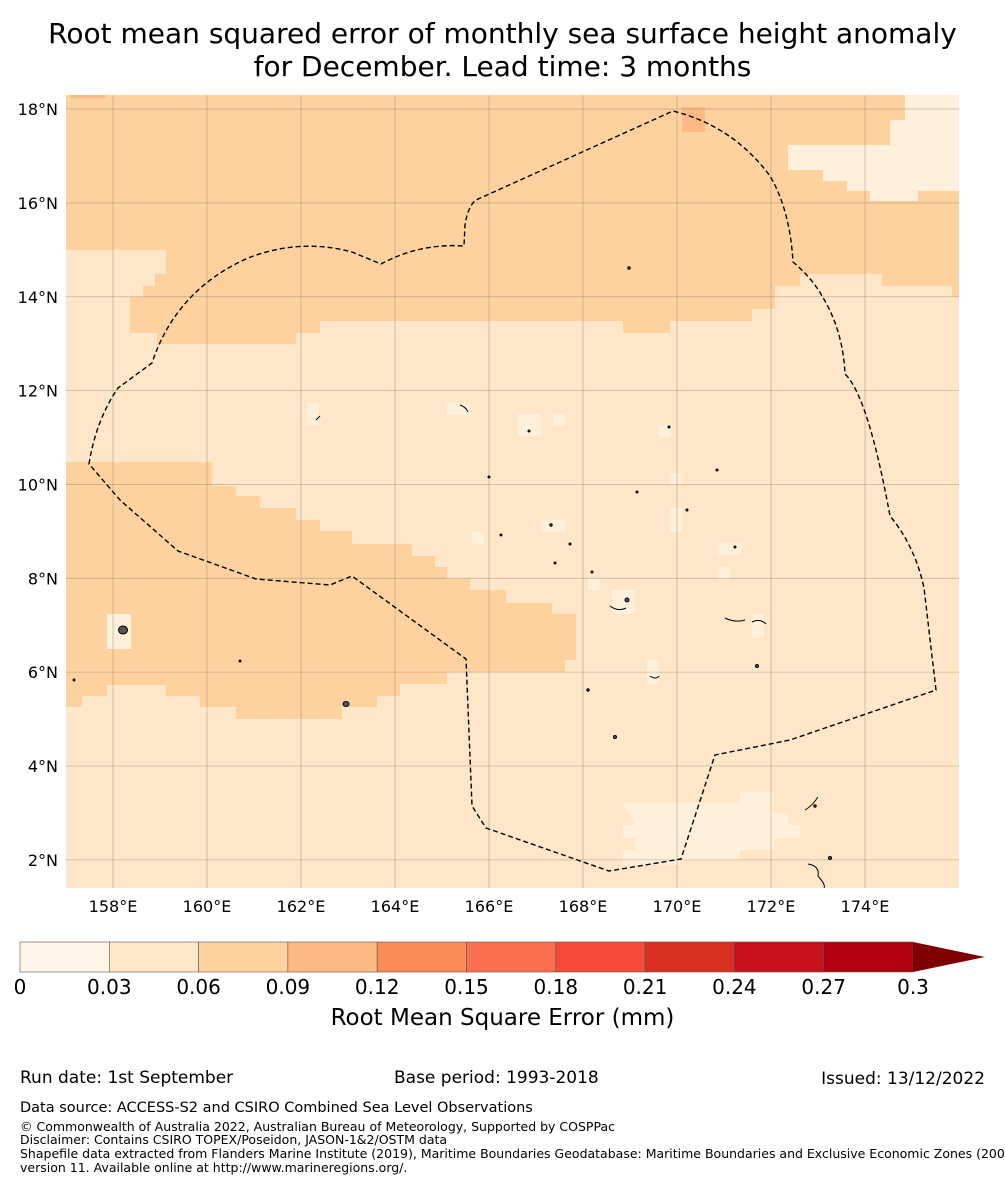 This screenshot has height=1185, width=1005. Describe the element at coordinates (583, 906) in the screenshot. I see `lon-tick-label: 168°E` at that location.